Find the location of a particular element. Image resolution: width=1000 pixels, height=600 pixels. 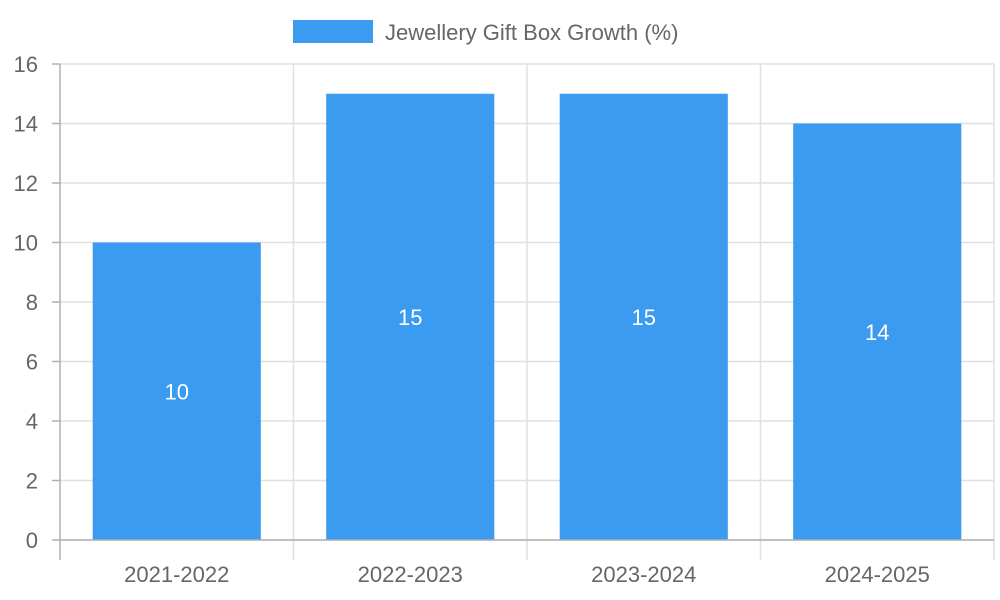

bar-2022-2023 is located at coordinates (410, 316).